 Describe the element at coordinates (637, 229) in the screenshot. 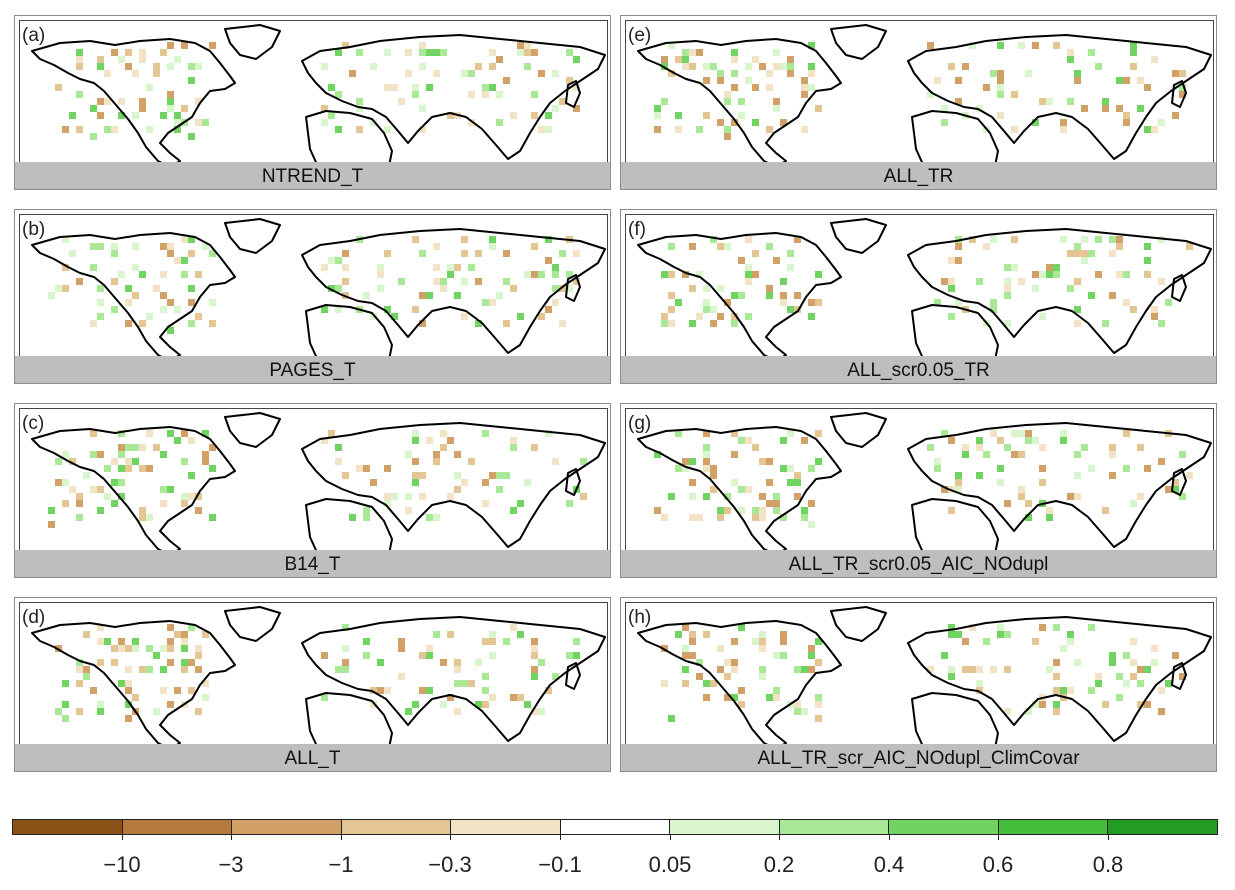

I see `panel-label: (f)` at that location.